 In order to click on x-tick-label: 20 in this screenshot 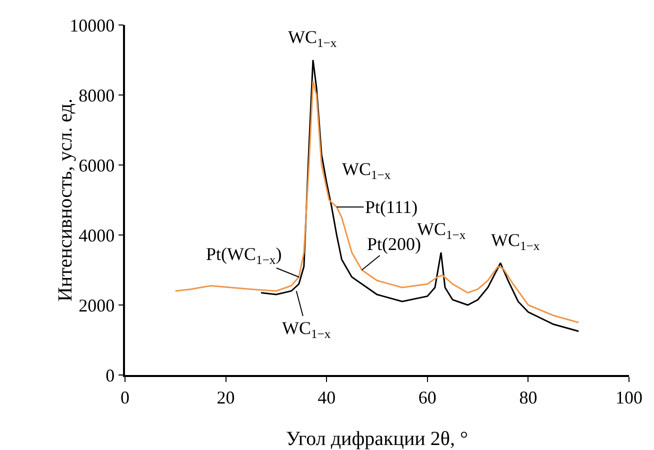, I will do `click(225, 397)`.